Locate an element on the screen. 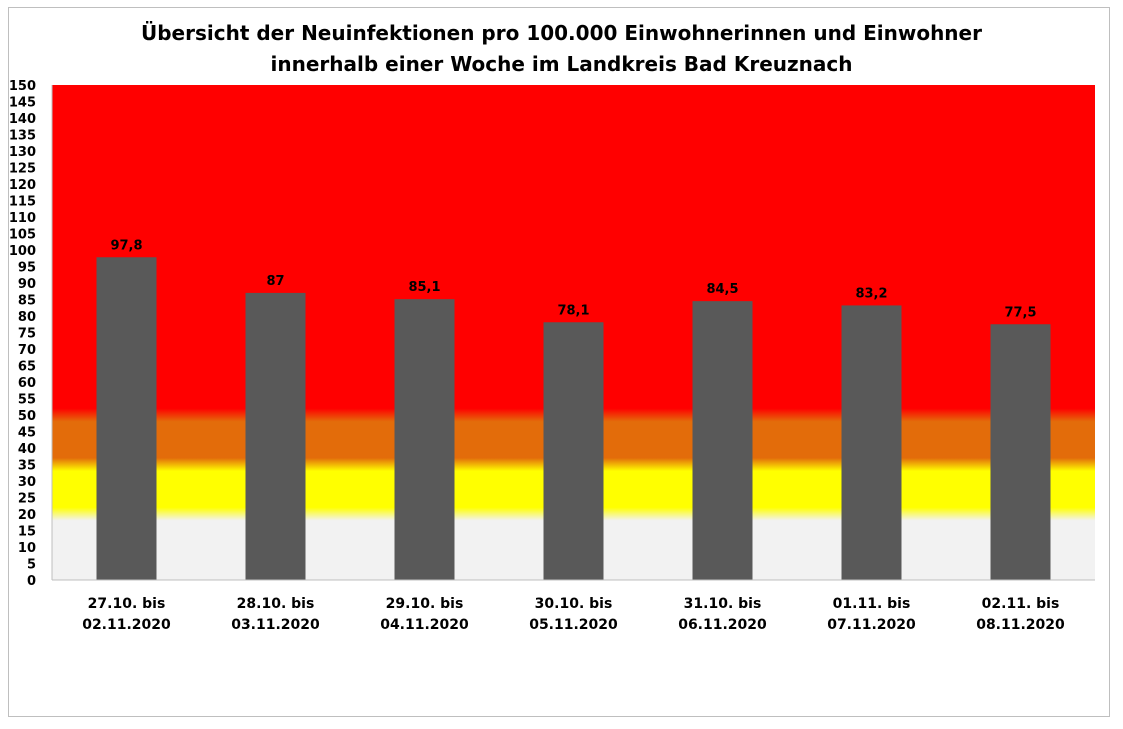 This screenshot has height=729, width=1123. y-tick-label: 105 is located at coordinates (22, 235).